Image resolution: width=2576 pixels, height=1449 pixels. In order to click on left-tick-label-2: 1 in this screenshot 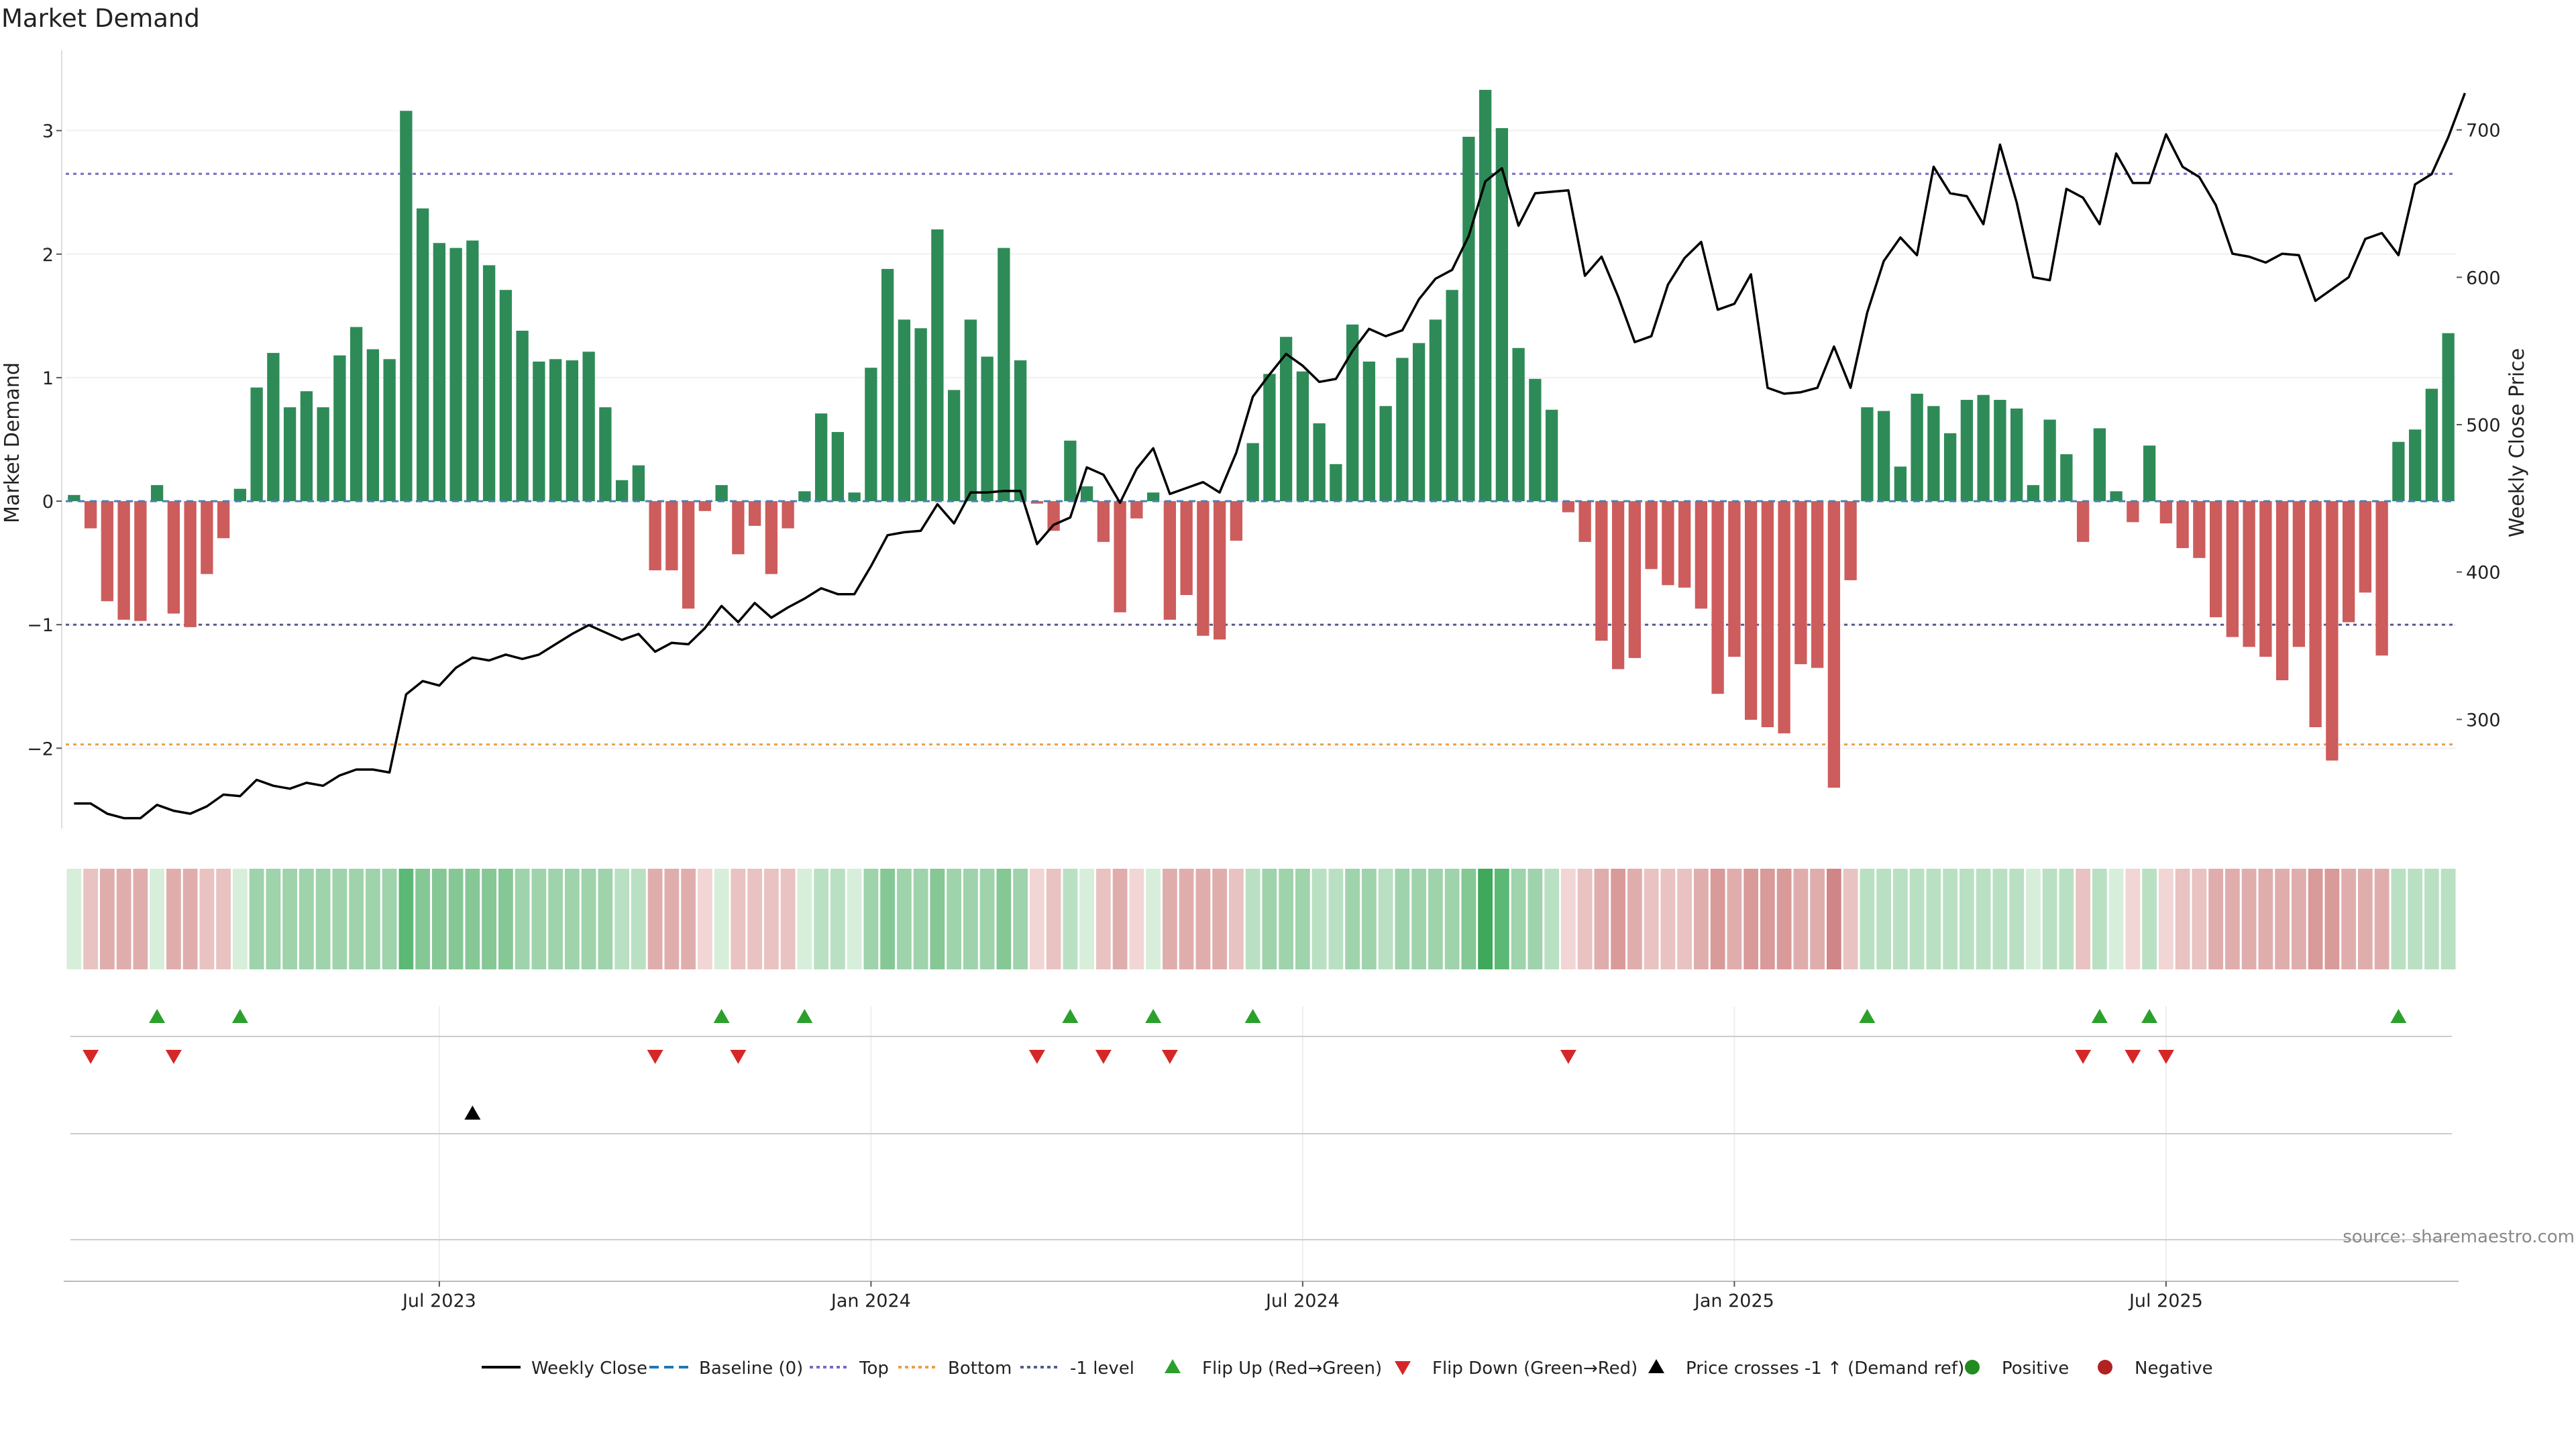, I will do `click(48, 378)`.